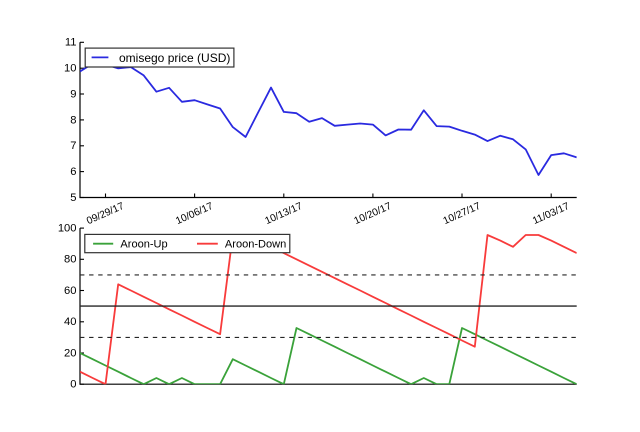 Image resolution: width=640 pixels, height=432 pixels. What do you see at coordinates (70, 291) in the screenshot?
I see `svg-text: 60` at bounding box center [70, 291].